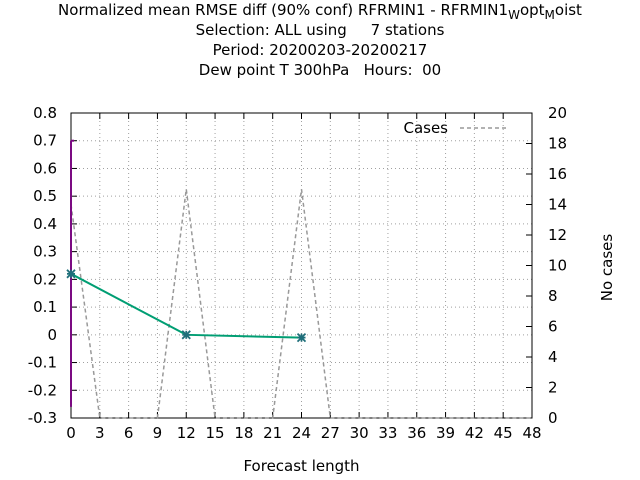  I want to click on x-tick-label: 33, so click(387, 433).